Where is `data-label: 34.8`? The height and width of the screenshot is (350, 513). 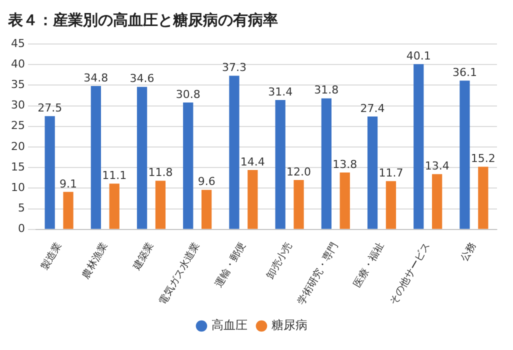
data-label: 34.8 is located at coordinates (96, 77).